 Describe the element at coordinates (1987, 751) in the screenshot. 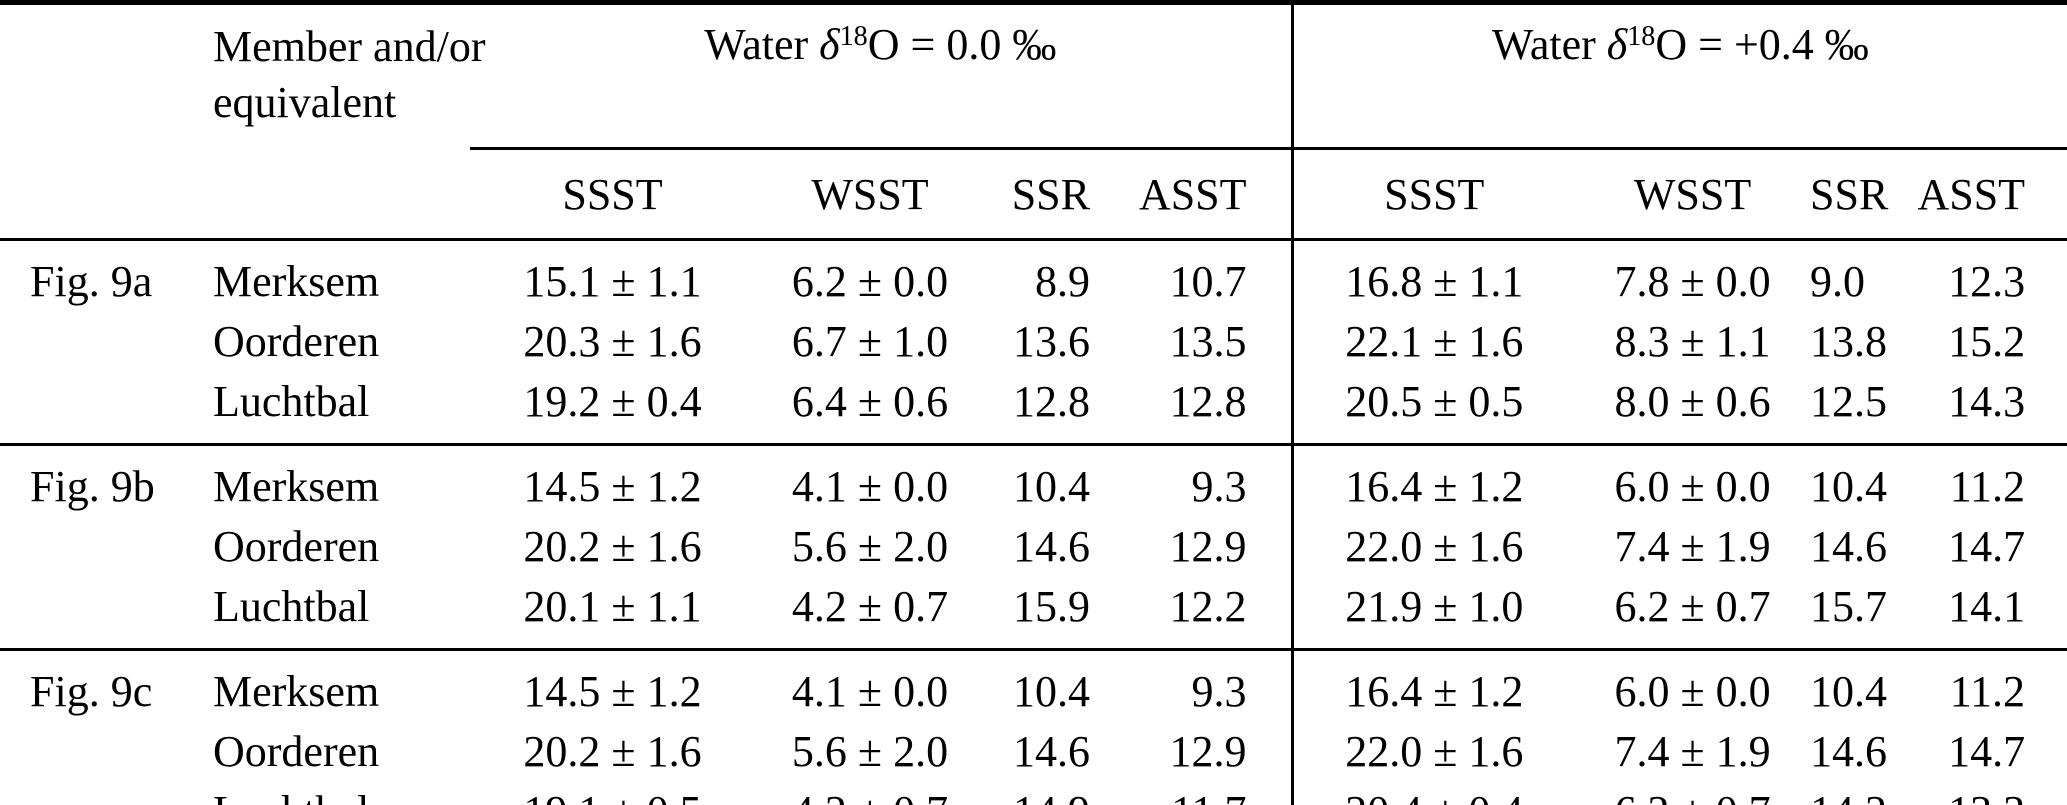

I see `value-cell: 14.7` at that location.